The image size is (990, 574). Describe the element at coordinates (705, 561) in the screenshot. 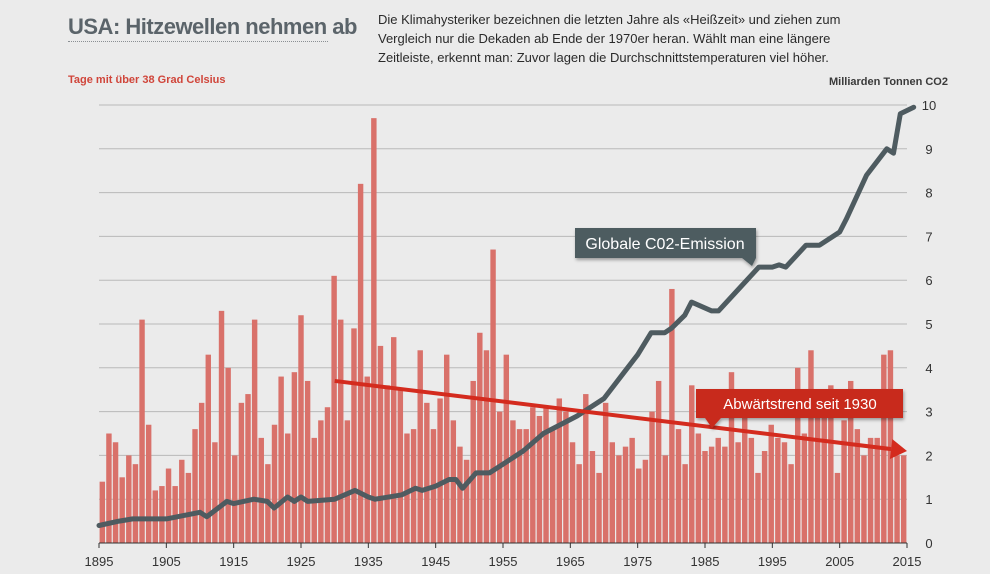

I see `x-tick-label: 1985` at that location.